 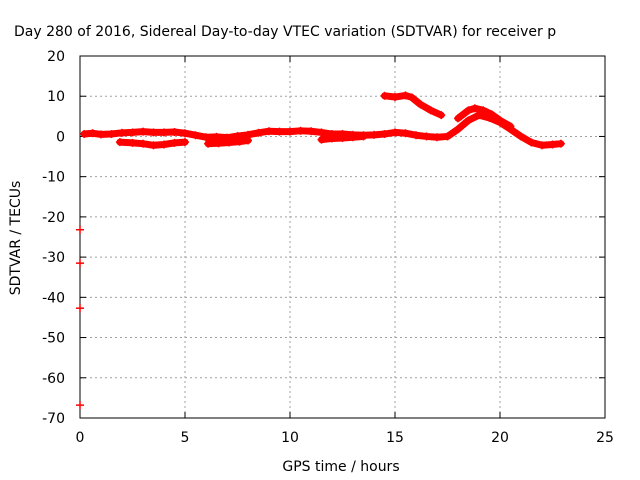 What do you see at coordinates (340, 467) in the screenshot?
I see `x-axis-label: GPS time / hours` at bounding box center [340, 467].